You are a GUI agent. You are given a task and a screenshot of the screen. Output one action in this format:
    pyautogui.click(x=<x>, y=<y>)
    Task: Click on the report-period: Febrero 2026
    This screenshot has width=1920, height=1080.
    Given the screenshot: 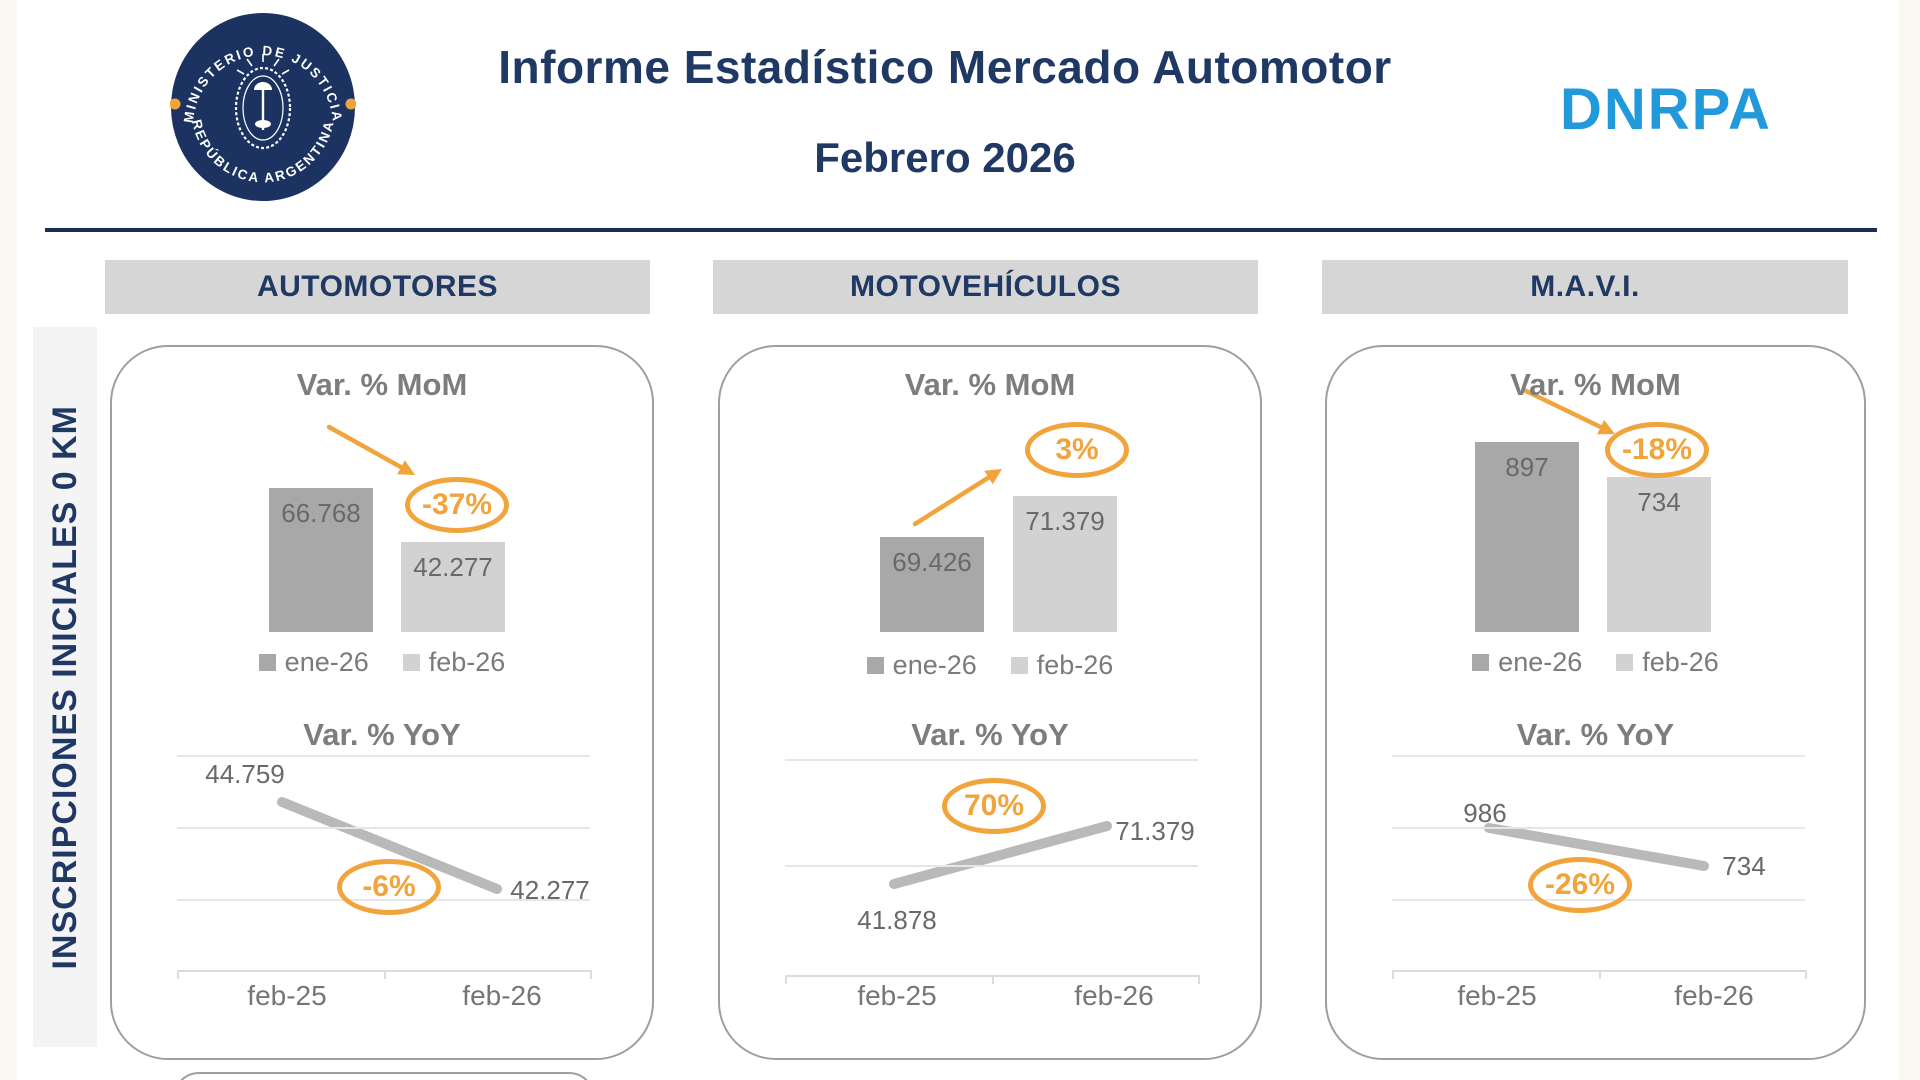 What is the action you would take?
    pyautogui.click(x=945, y=157)
    